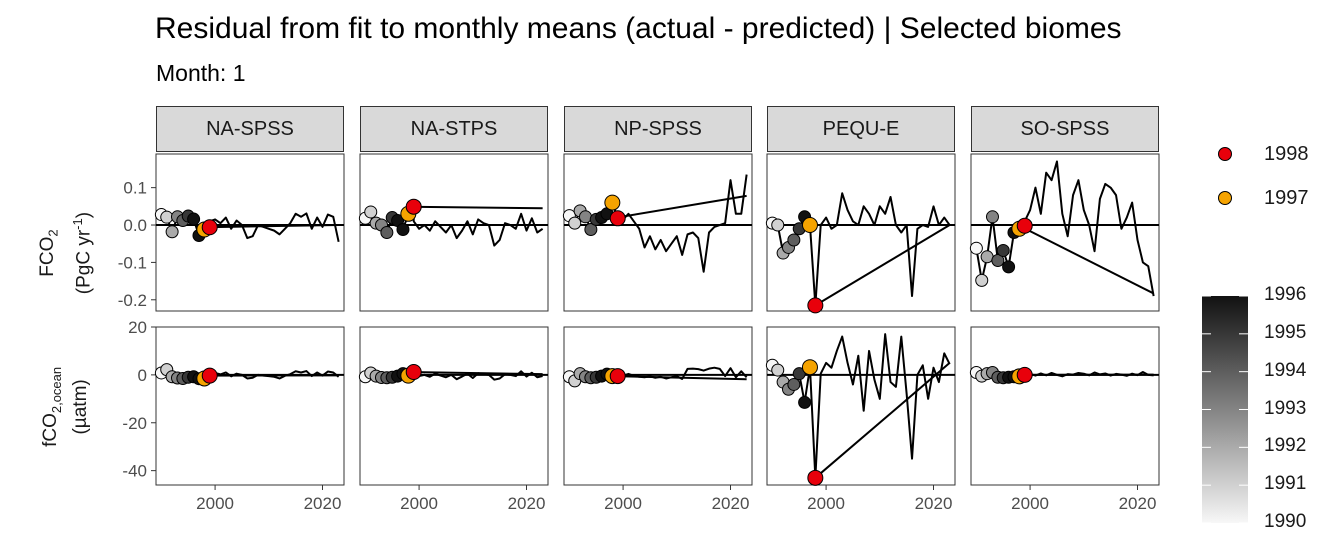 The height and width of the screenshot is (537, 1344). What do you see at coordinates (134, 423) in the screenshot?
I see `y-tick-label: -20` at bounding box center [134, 423].